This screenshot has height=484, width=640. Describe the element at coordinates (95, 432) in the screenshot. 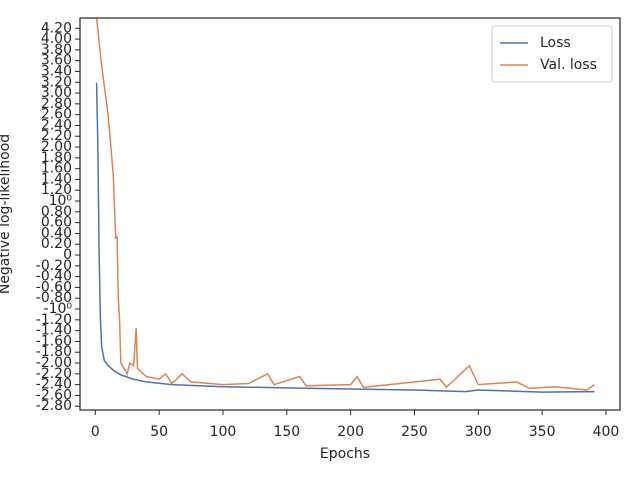

I see `x-tick-label: 0` at that location.